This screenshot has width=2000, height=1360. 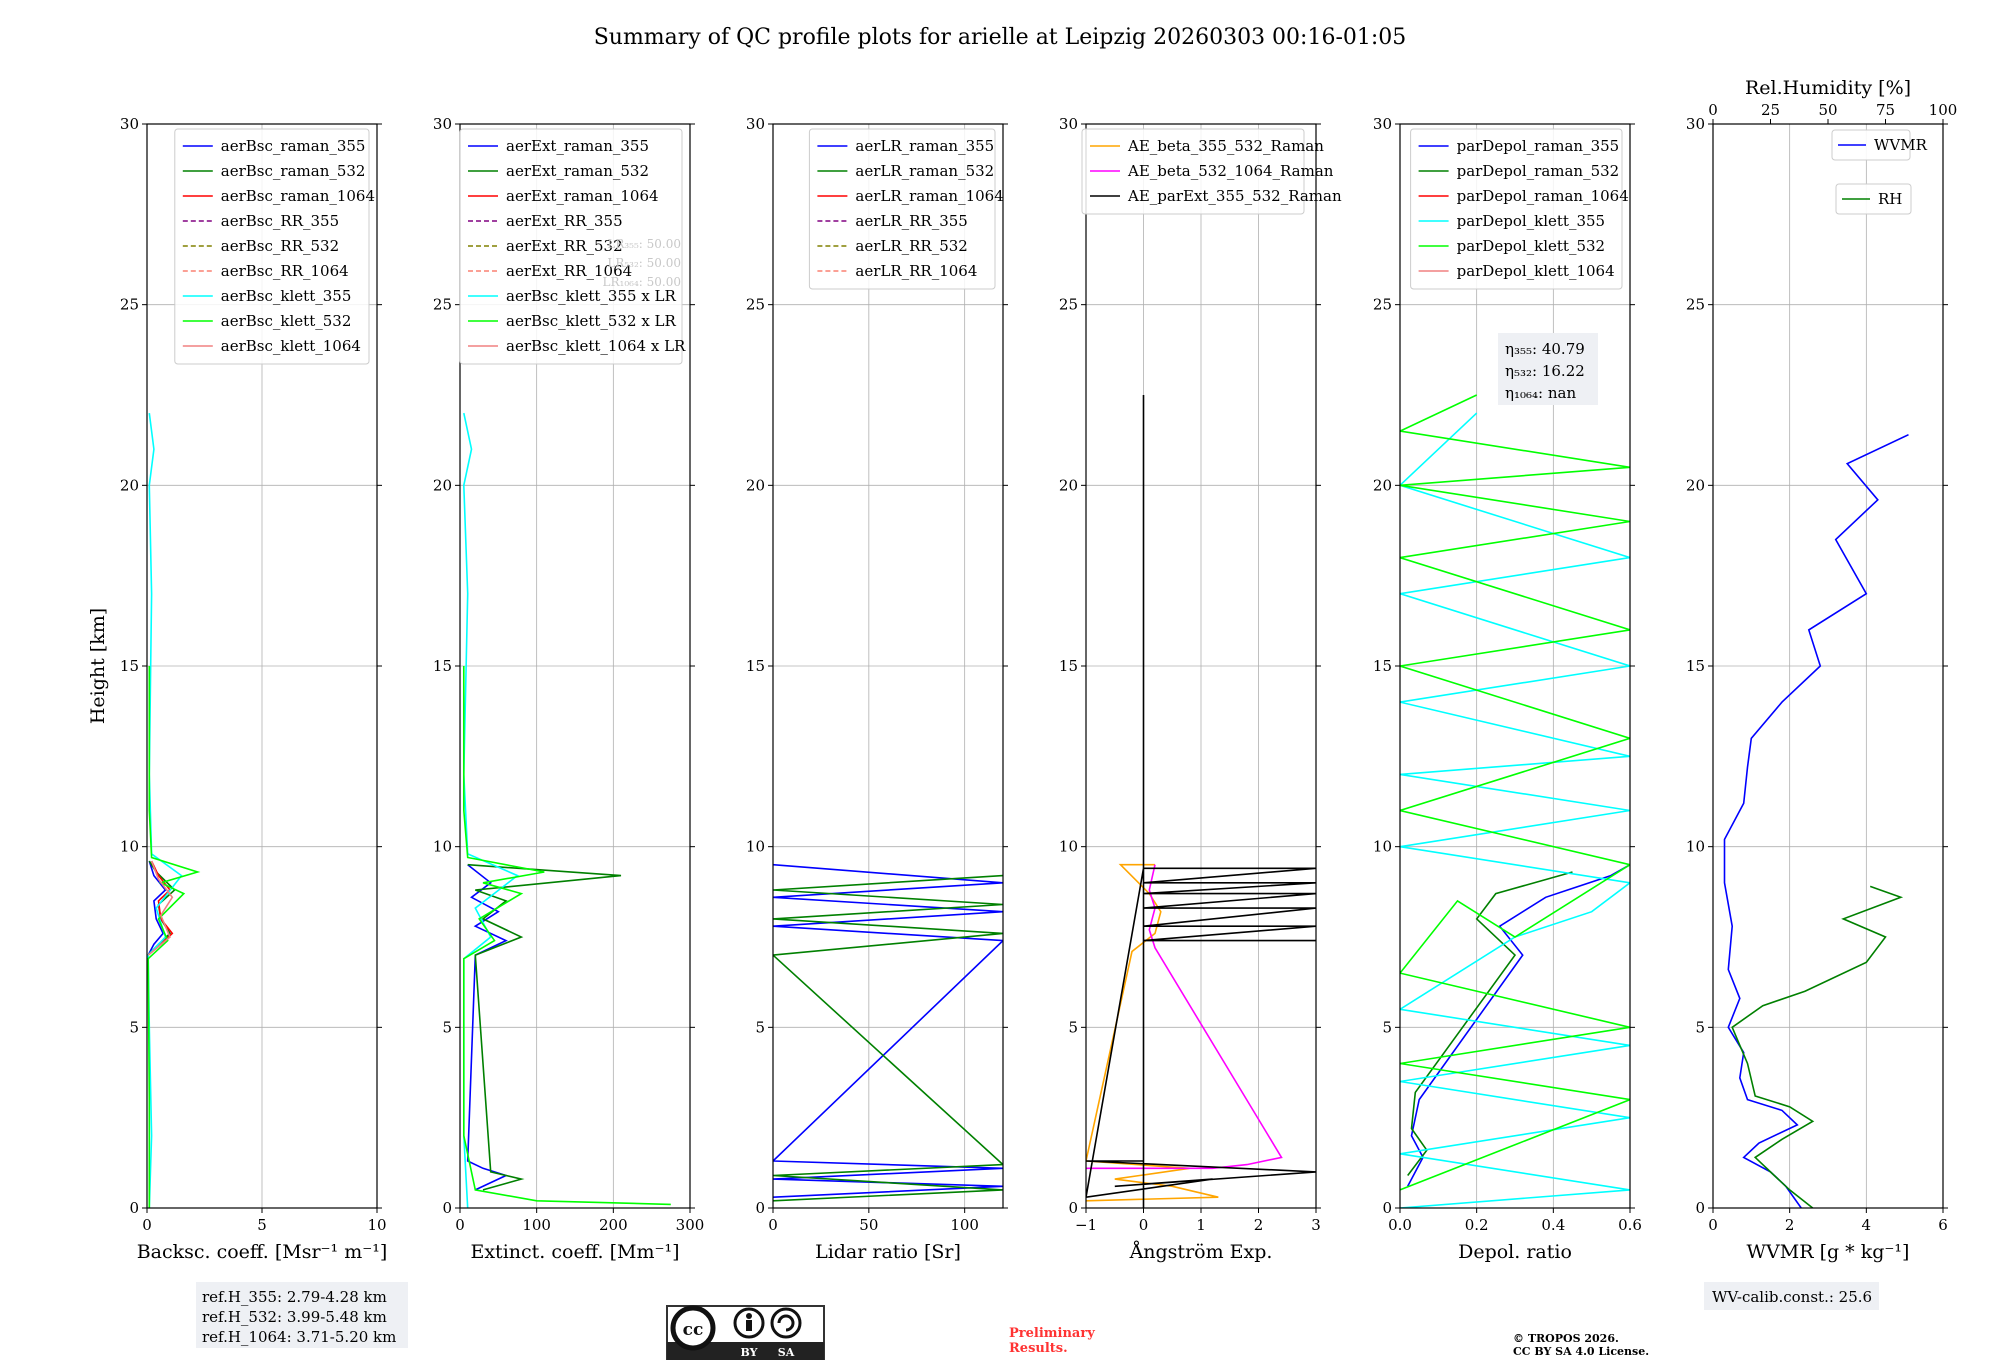 I want to click on x2-tick-label: 75, so click(x=1885, y=110).